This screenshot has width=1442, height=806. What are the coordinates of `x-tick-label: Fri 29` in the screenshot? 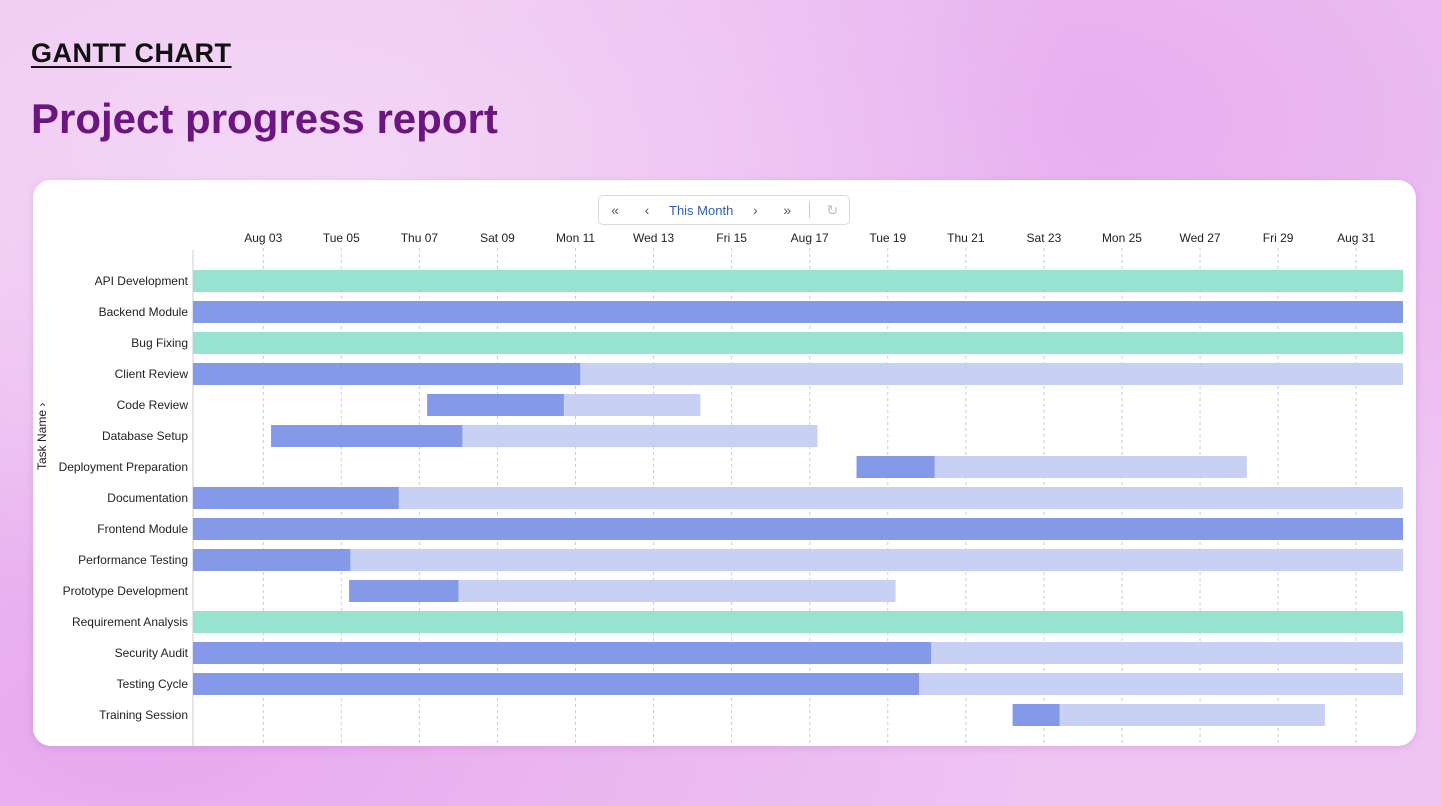 It's located at (1278, 238).